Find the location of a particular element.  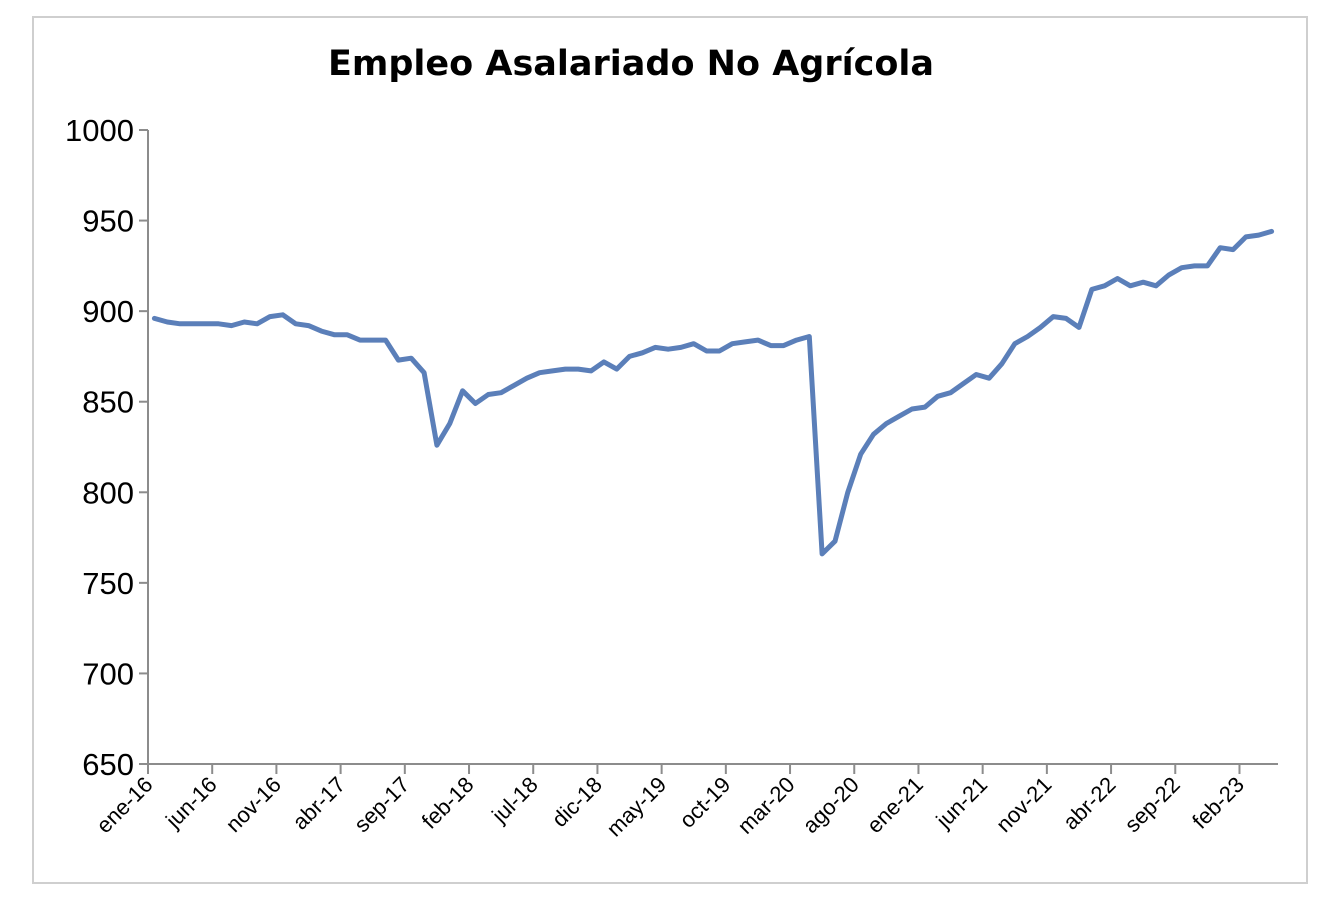

y-tick-label: 1000 is located at coordinates (99, 130).